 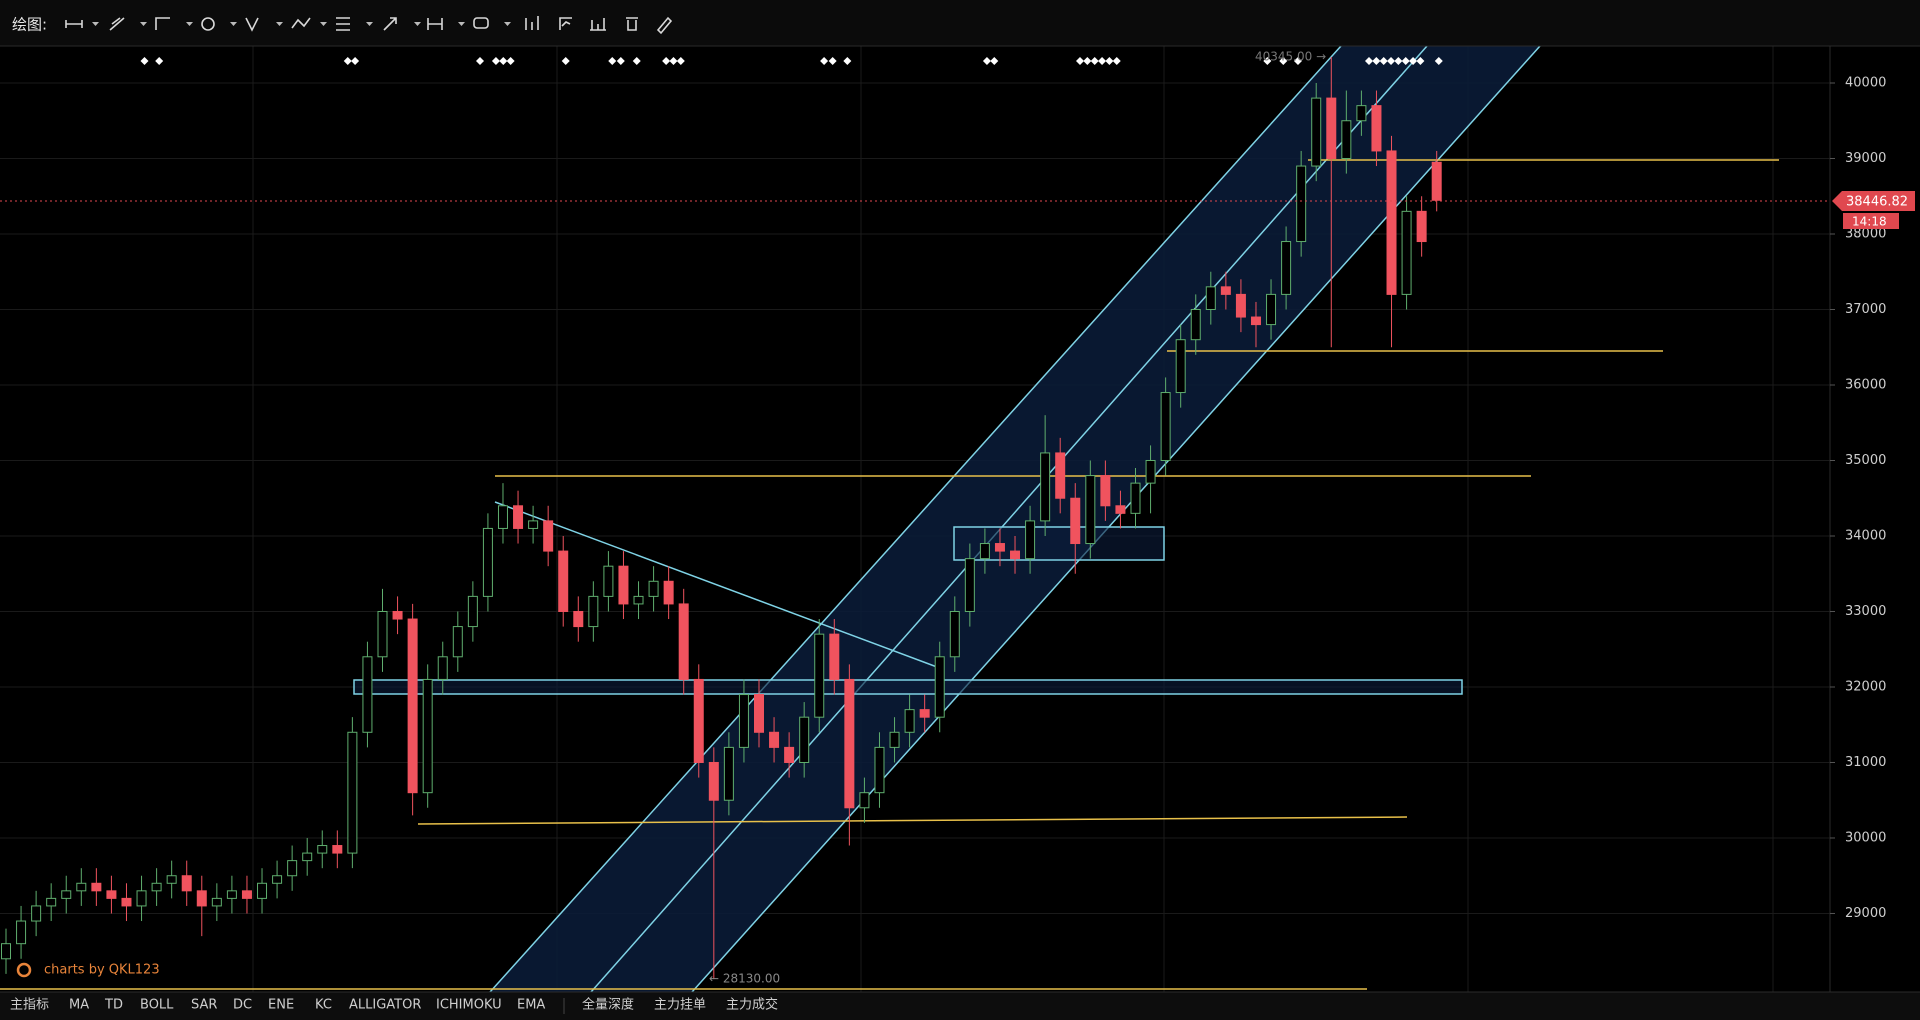 I want to click on indicator-tab: 主指标, so click(x=29, y=1005).